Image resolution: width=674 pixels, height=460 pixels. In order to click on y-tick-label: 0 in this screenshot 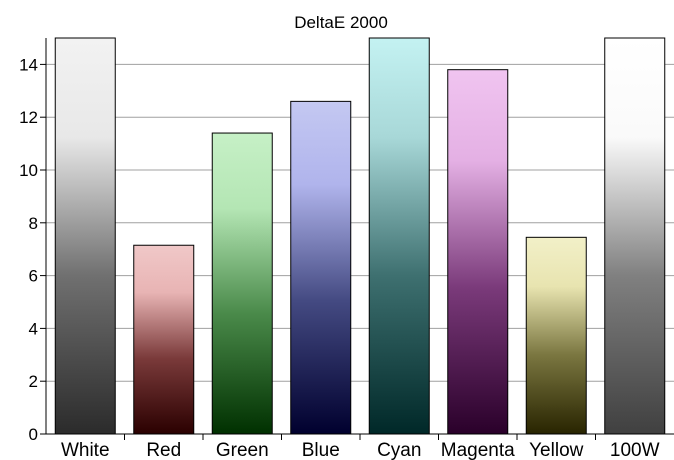, I will do `click(33, 434)`.